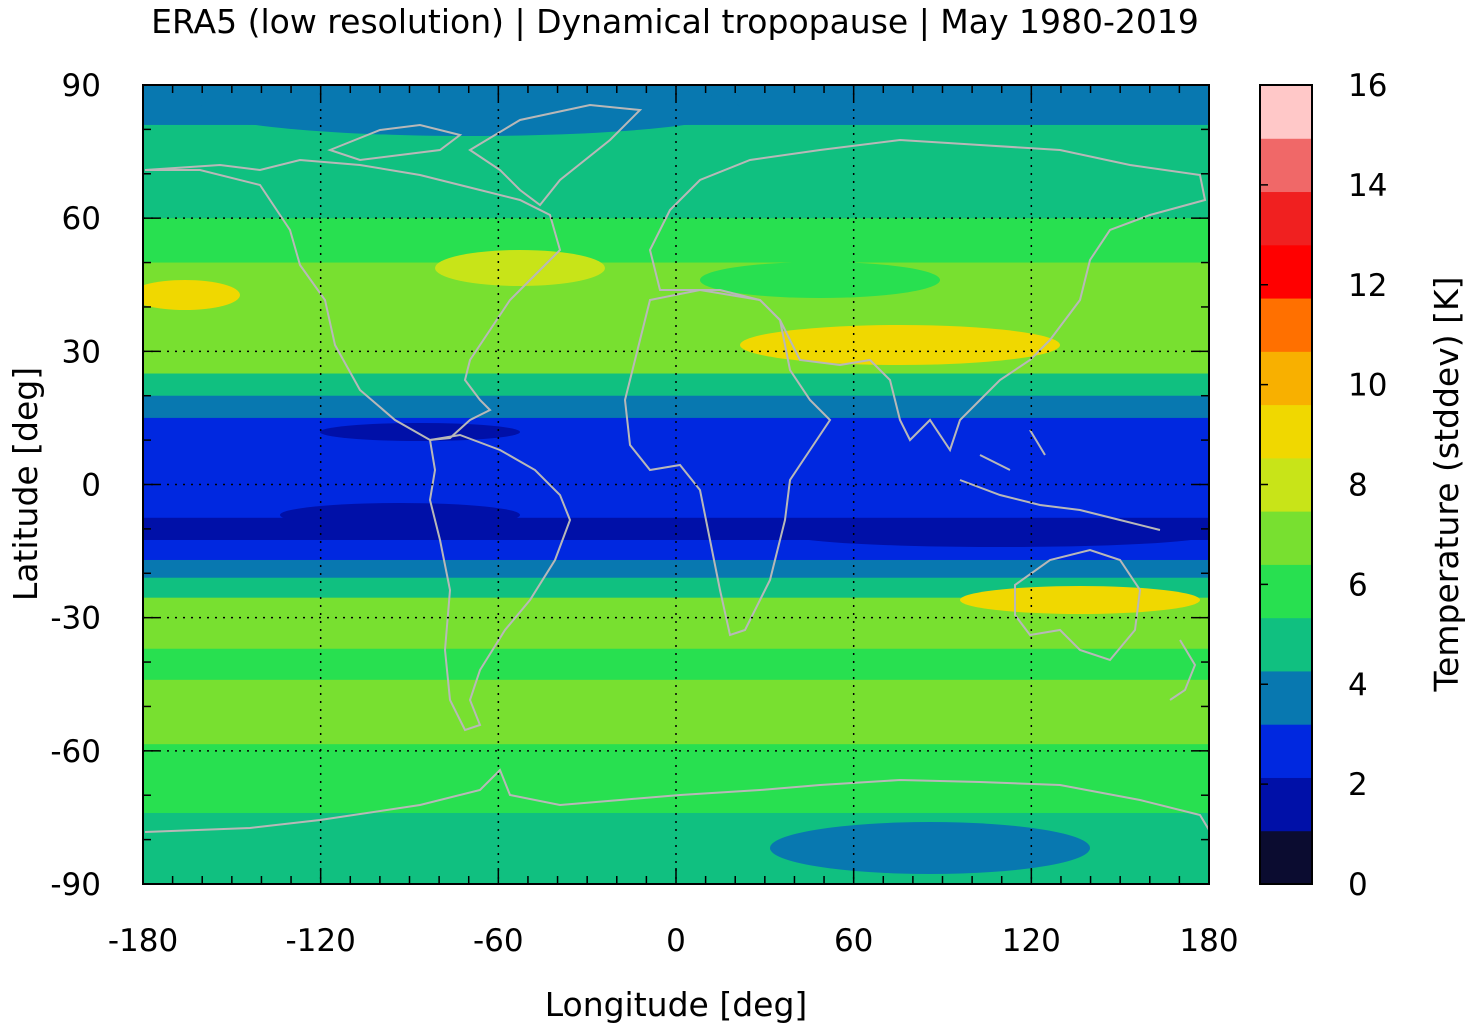 This screenshot has height=1029, width=1470. Describe the element at coordinates (75, 752) in the screenshot. I see `y-tick-label: -60` at that location.